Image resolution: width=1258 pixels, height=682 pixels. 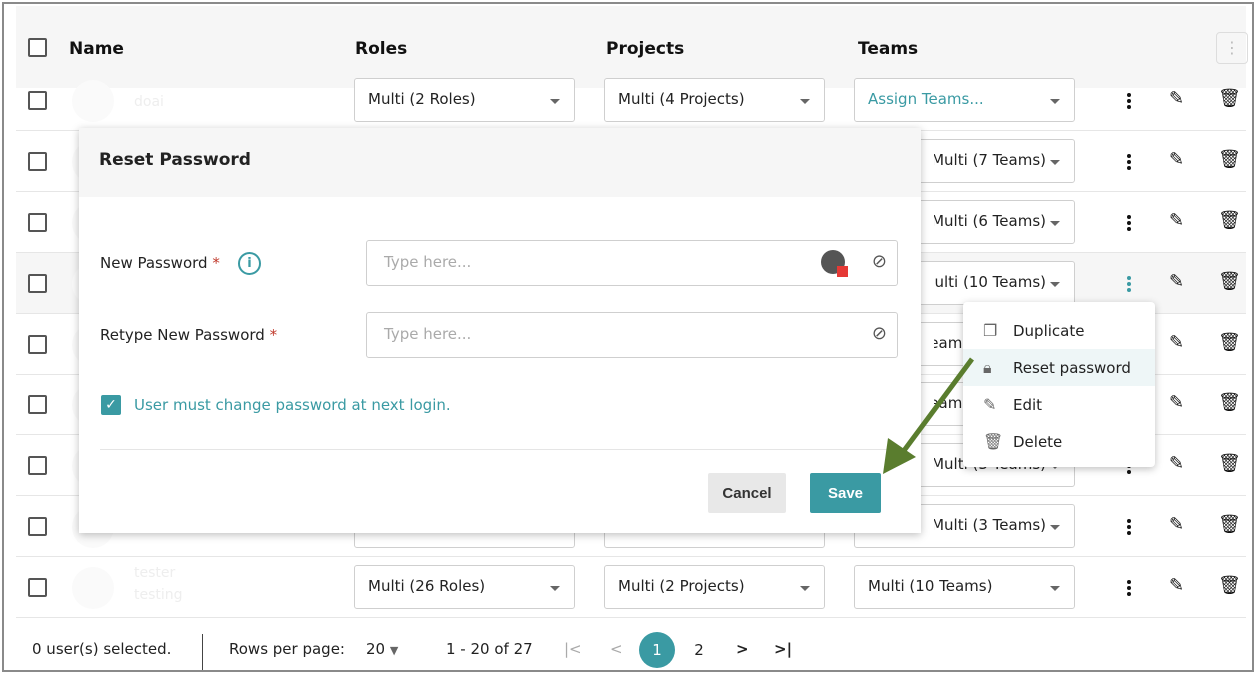 I want to click on teams-value: Multi (7 Teams), so click(x=990, y=160).